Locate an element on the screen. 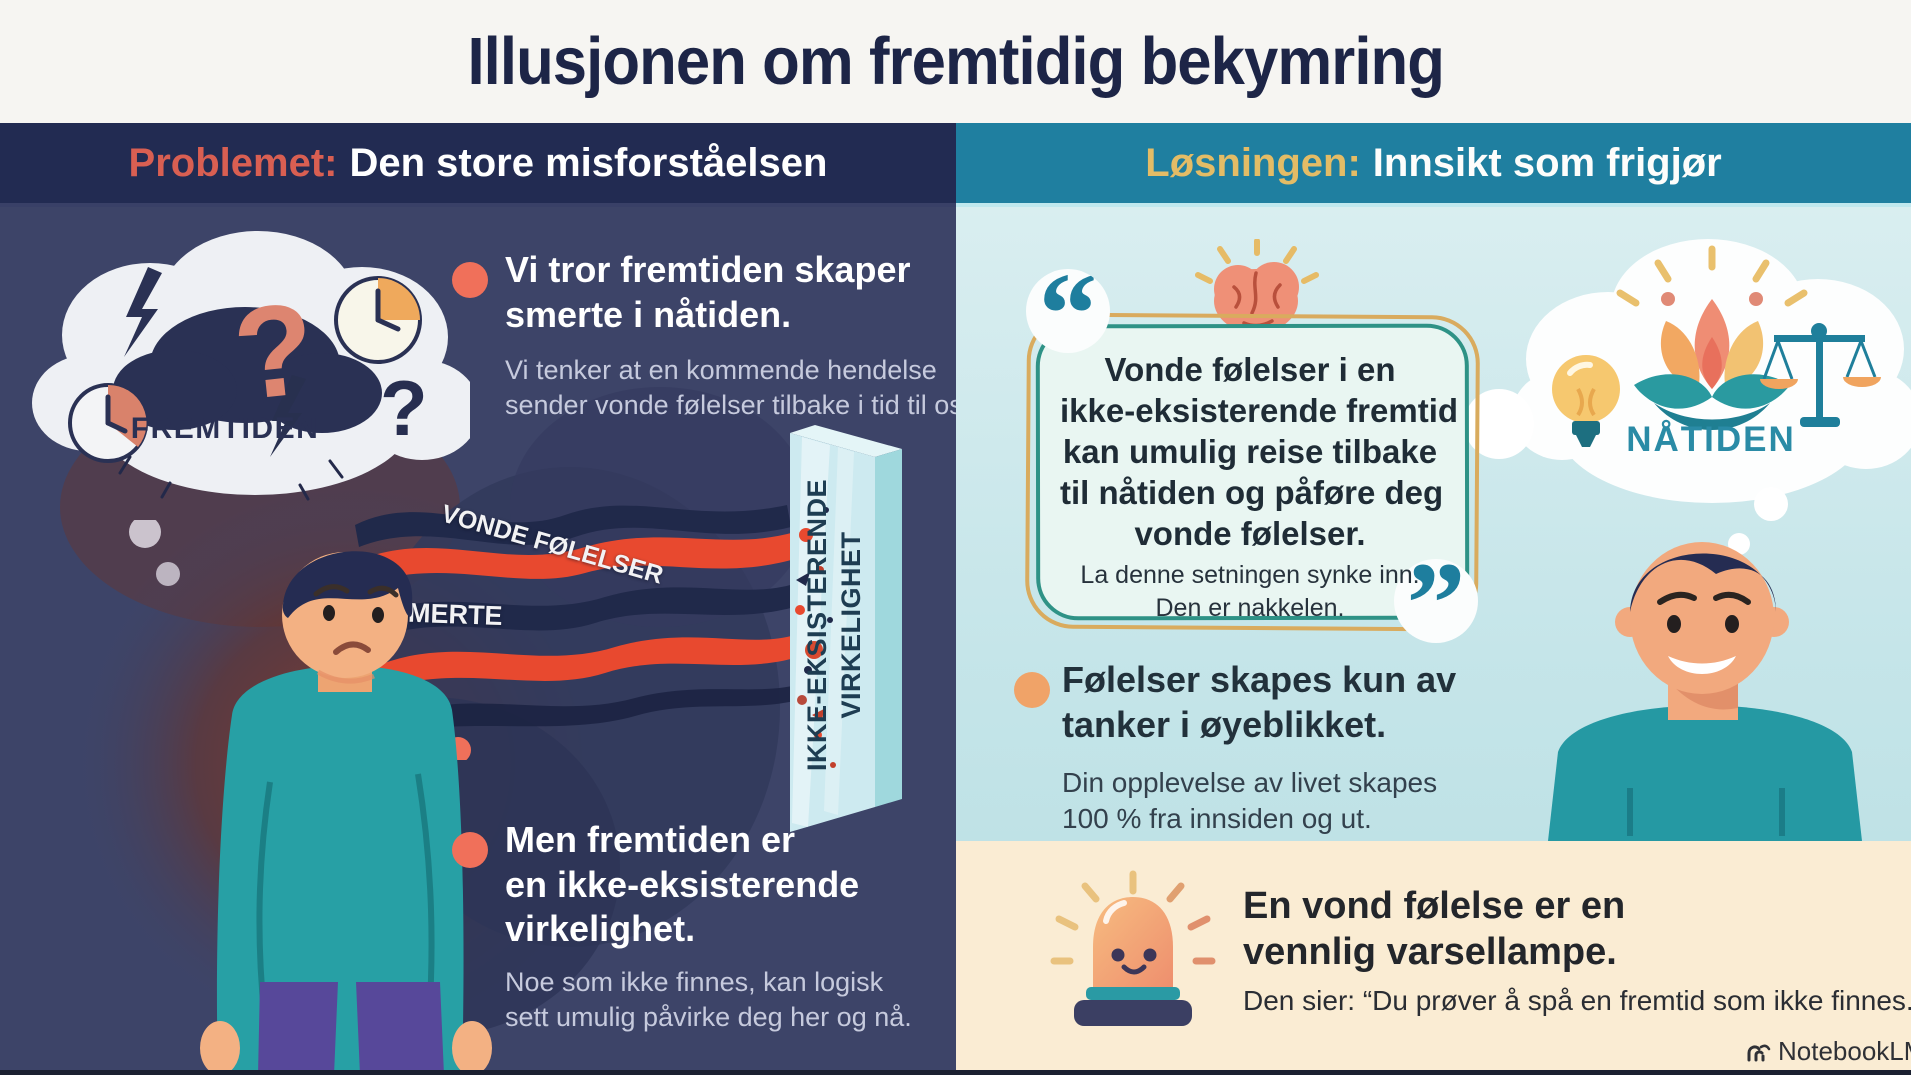  header-solution-text: Innsikt som frigjør is located at coordinates (1547, 162).